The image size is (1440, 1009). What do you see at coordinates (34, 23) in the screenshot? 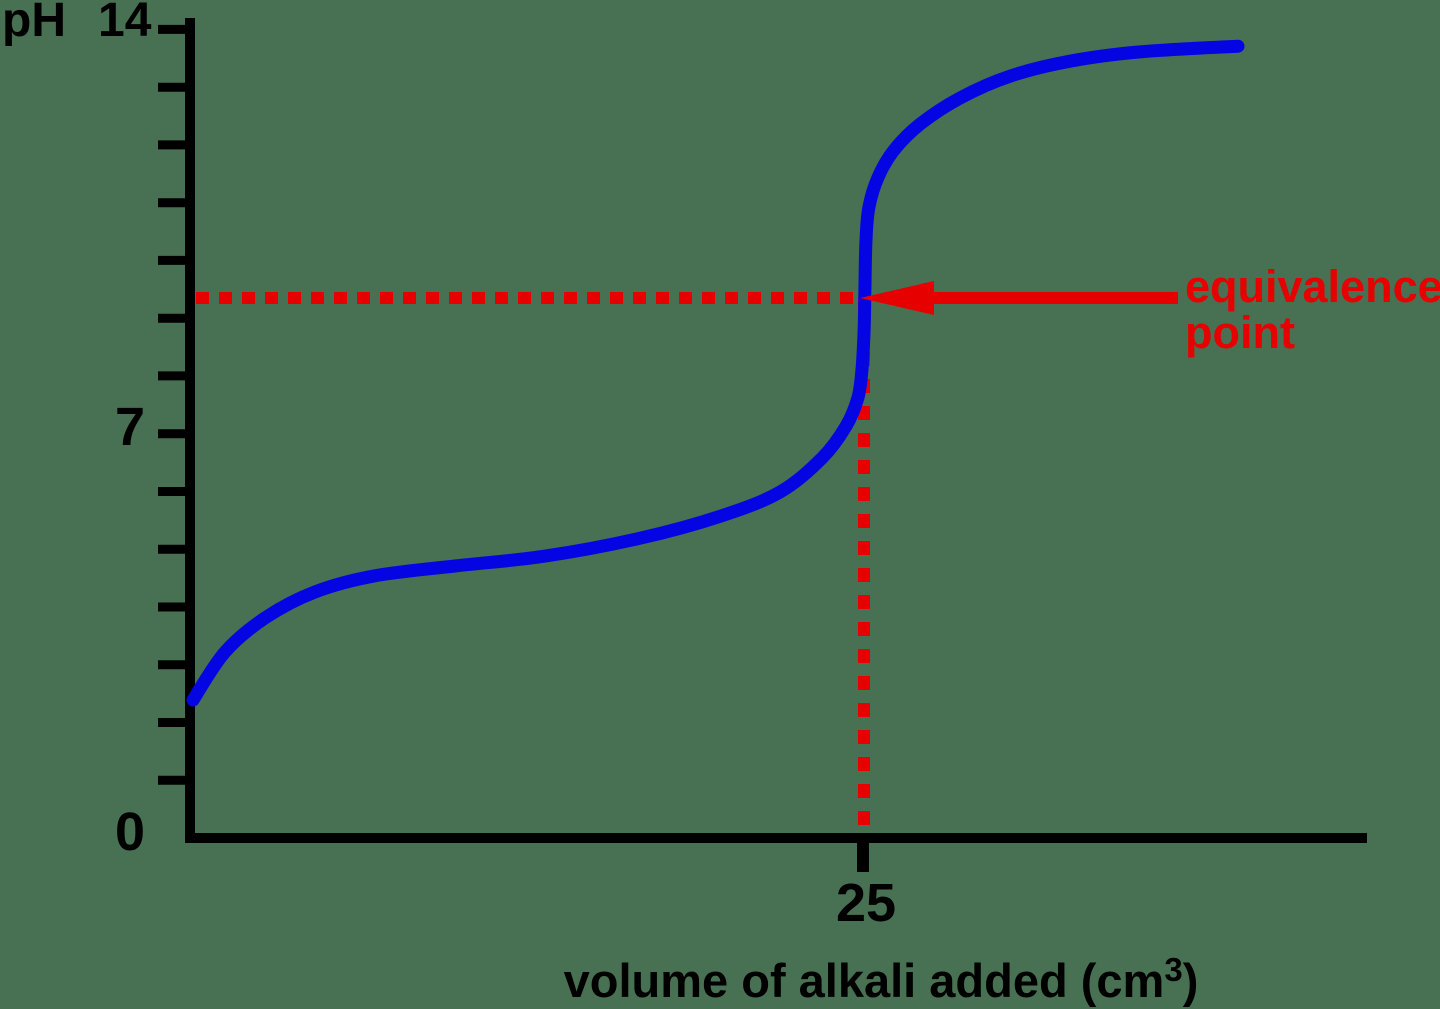
I see `y-axis-title: pH` at bounding box center [34, 23].